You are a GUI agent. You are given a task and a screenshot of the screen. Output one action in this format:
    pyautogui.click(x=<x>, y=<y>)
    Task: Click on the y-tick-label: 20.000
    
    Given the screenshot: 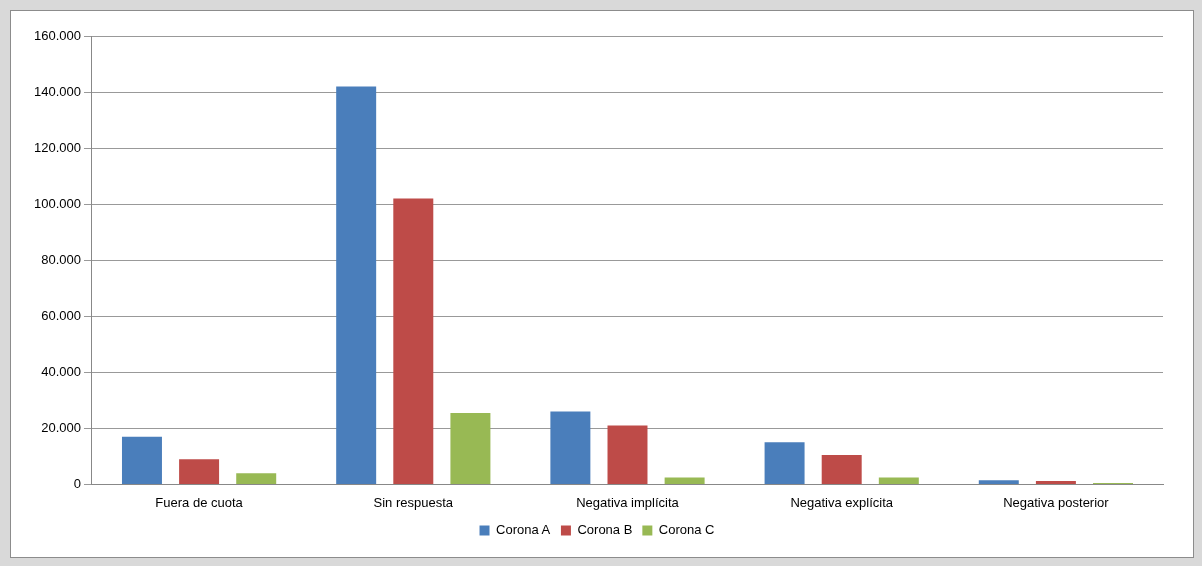 What is the action you would take?
    pyautogui.click(x=61, y=427)
    